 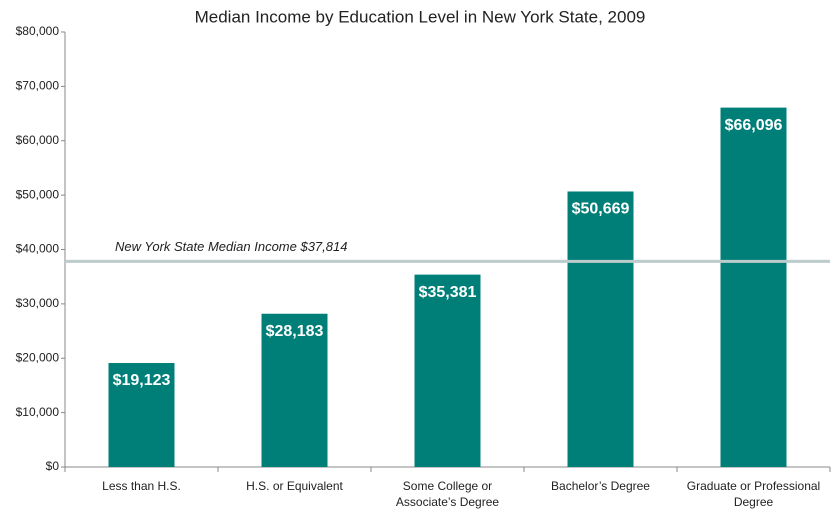 What do you see at coordinates (141, 486) in the screenshot?
I see `x-tick-label: Less than H.S.` at bounding box center [141, 486].